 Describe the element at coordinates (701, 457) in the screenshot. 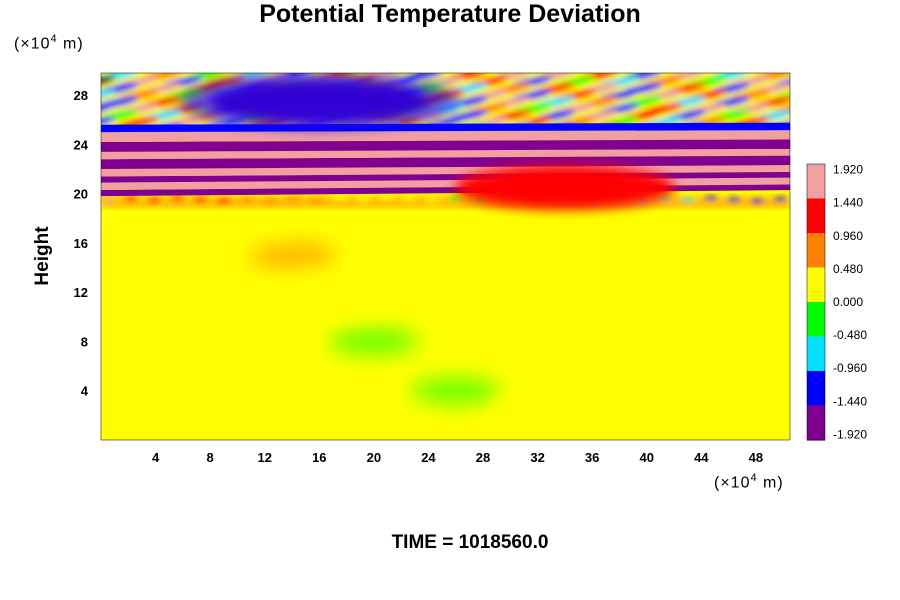

I see `x-tick-label: 44` at that location.